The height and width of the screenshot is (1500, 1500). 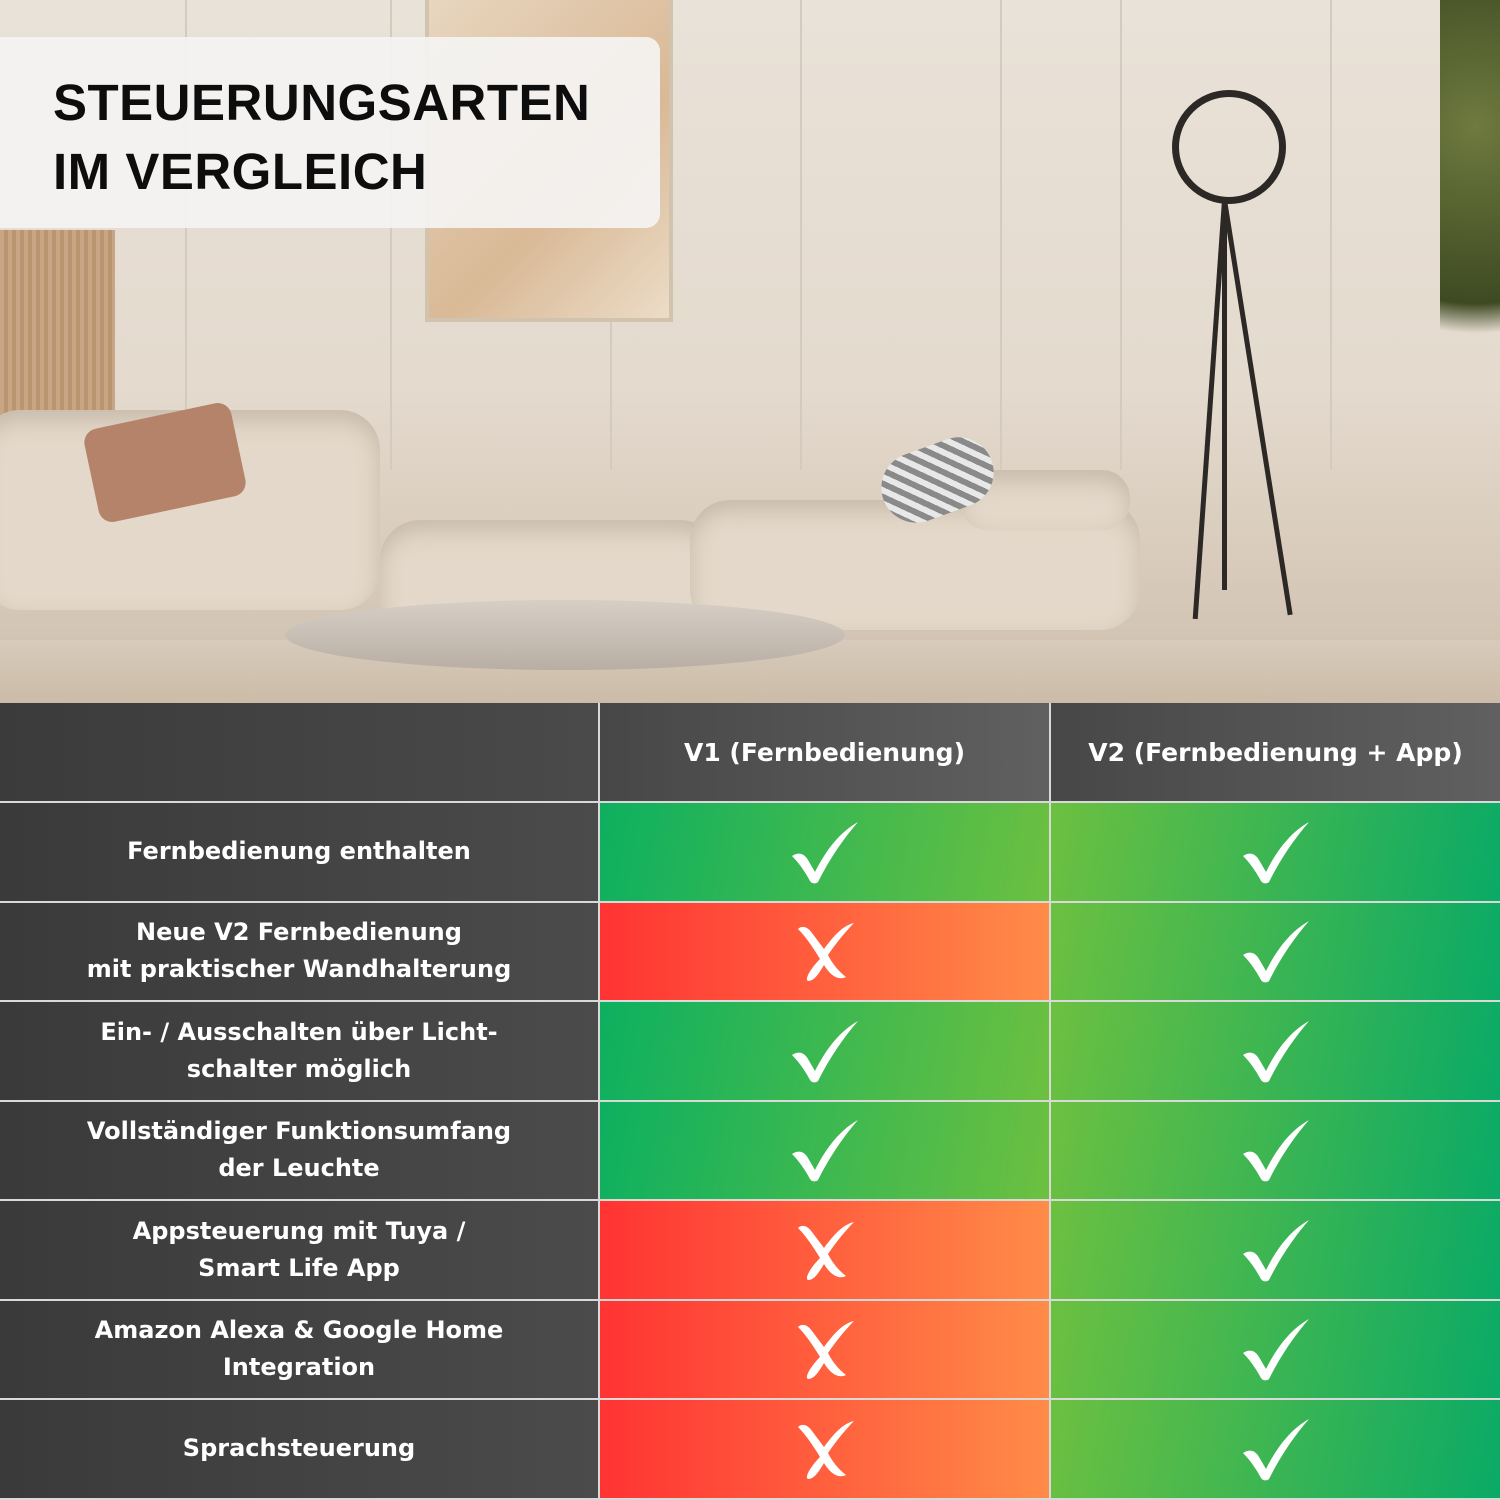 I want to click on header-v1: V1 (Fernbedienung), so click(x=824, y=752).